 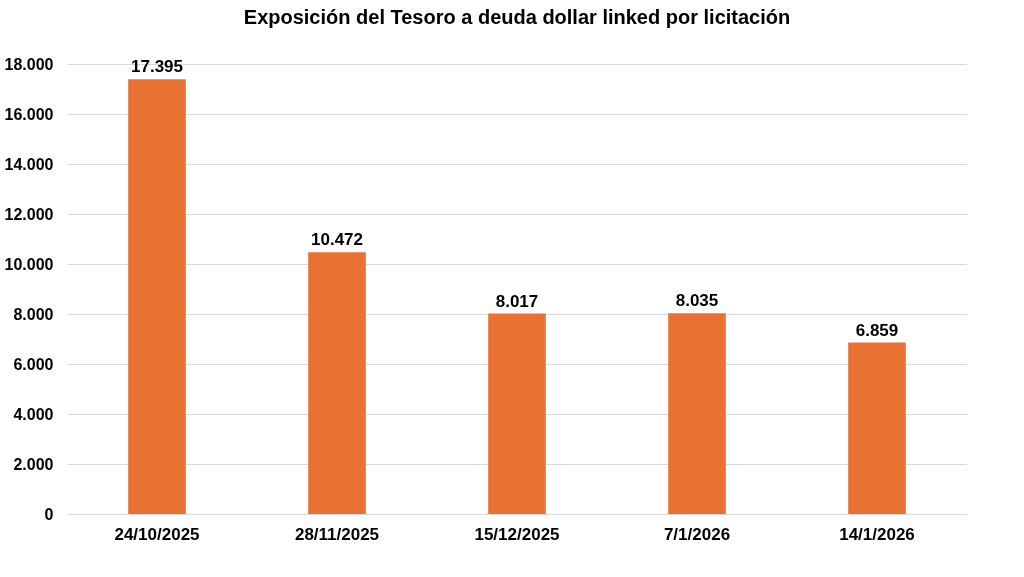 What do you see at coordinates (29, 214) in the screenshot?
I see `y-tick-label: 12.000` at bounding box center [29, 214].